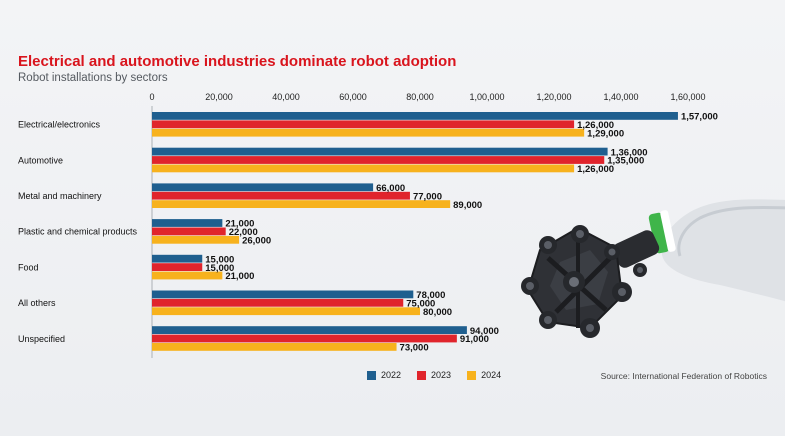  What do you see at coordinates (93, 78) in the screenshot?
I see `chart-subtitle: Robot installations by sectors` at bounding box center [93, 78].